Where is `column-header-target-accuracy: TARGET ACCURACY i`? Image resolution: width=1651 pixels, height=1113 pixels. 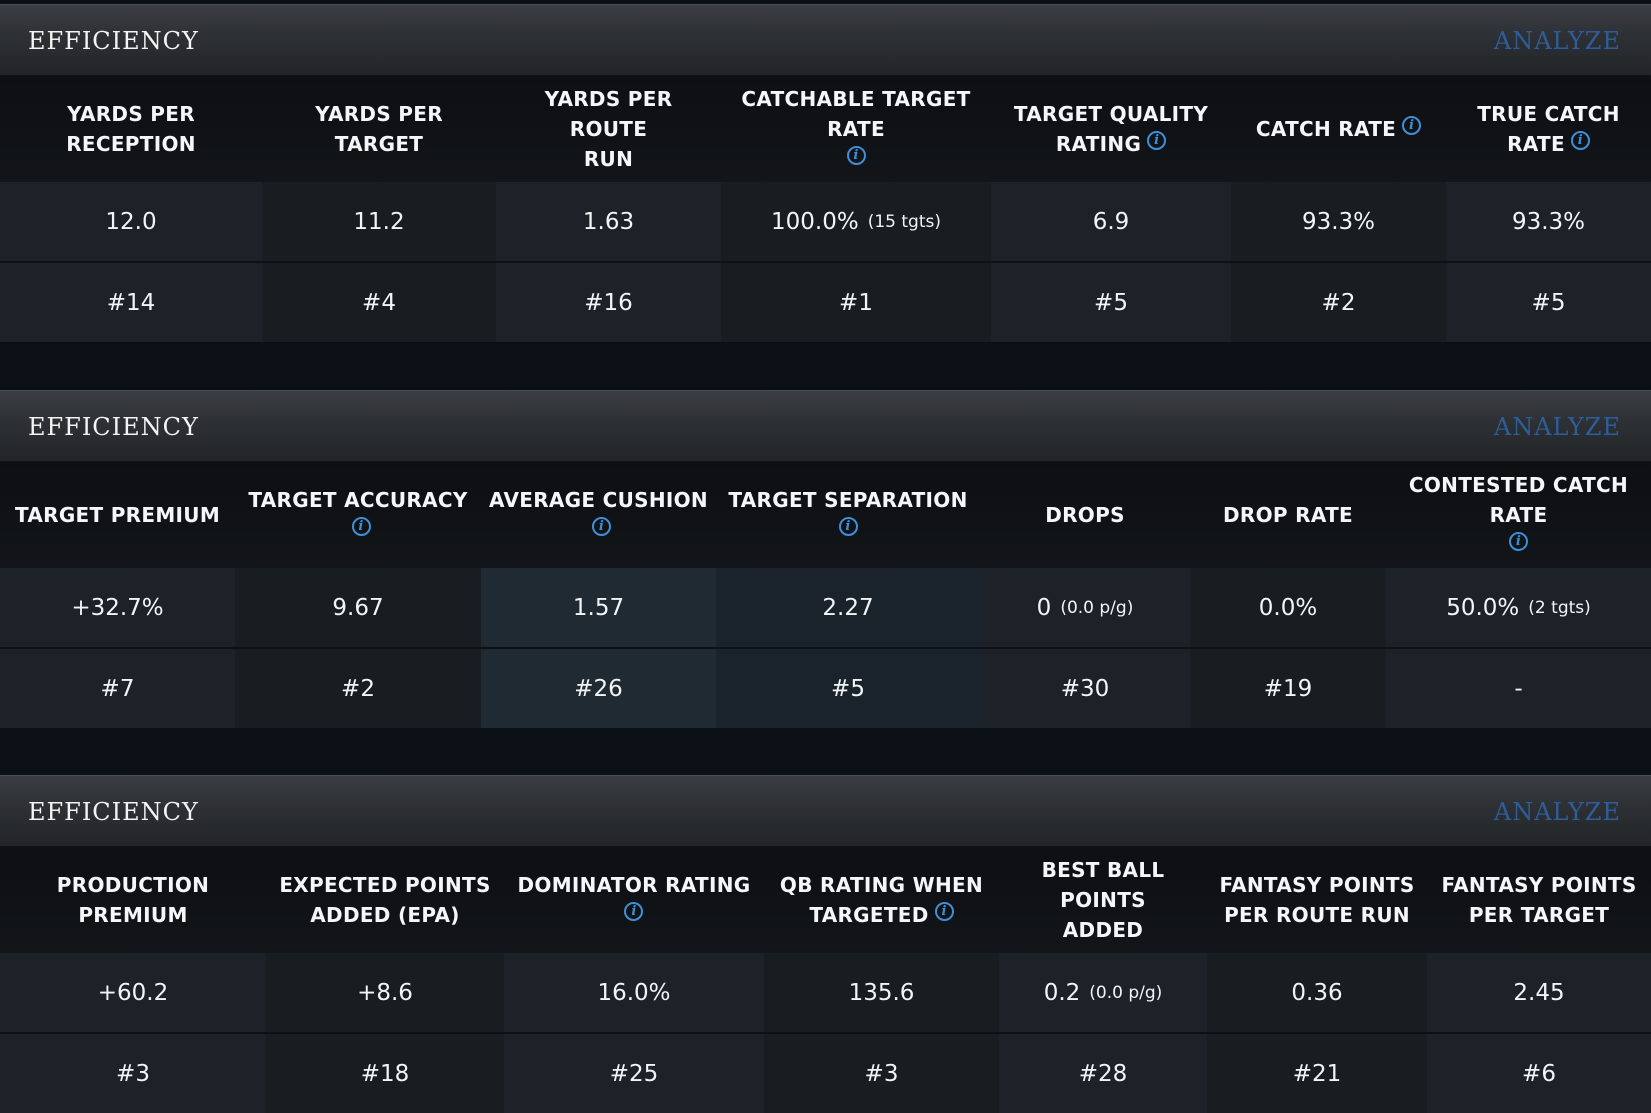 column-header-target-accuracy: TARGET ACCURACY i is located at coordinates (358, 515).